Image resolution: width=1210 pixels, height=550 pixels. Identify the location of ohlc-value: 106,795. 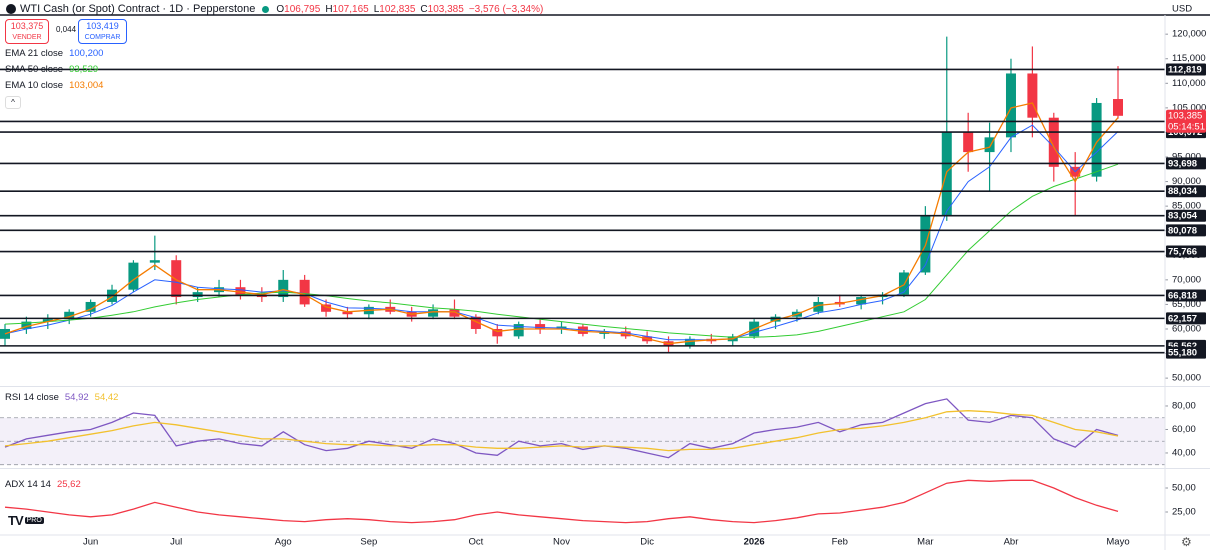
(302, 9).